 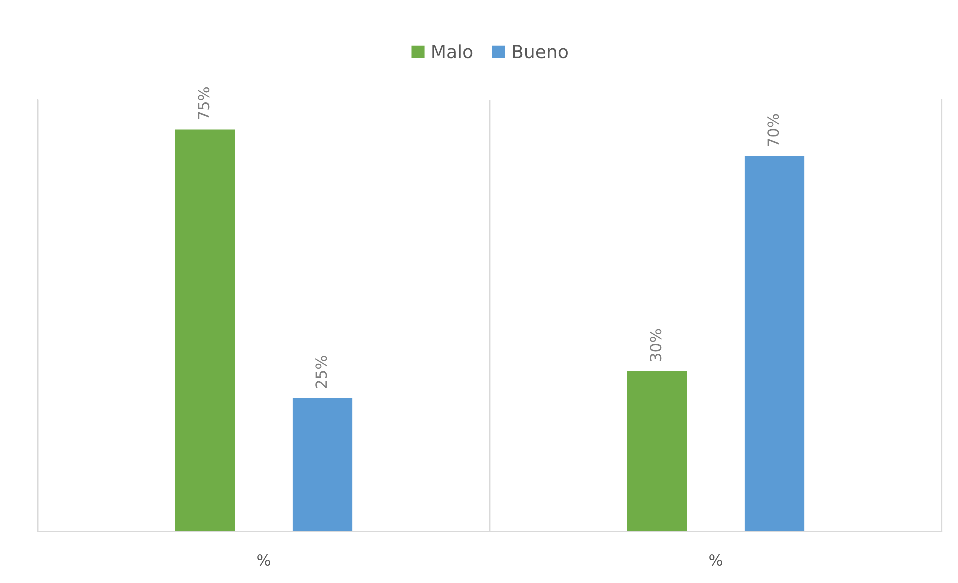 What do you see at coordinates (452, 51) in the screenshot?
I see `legend-label: Malo` at bounding box center [452, 51].